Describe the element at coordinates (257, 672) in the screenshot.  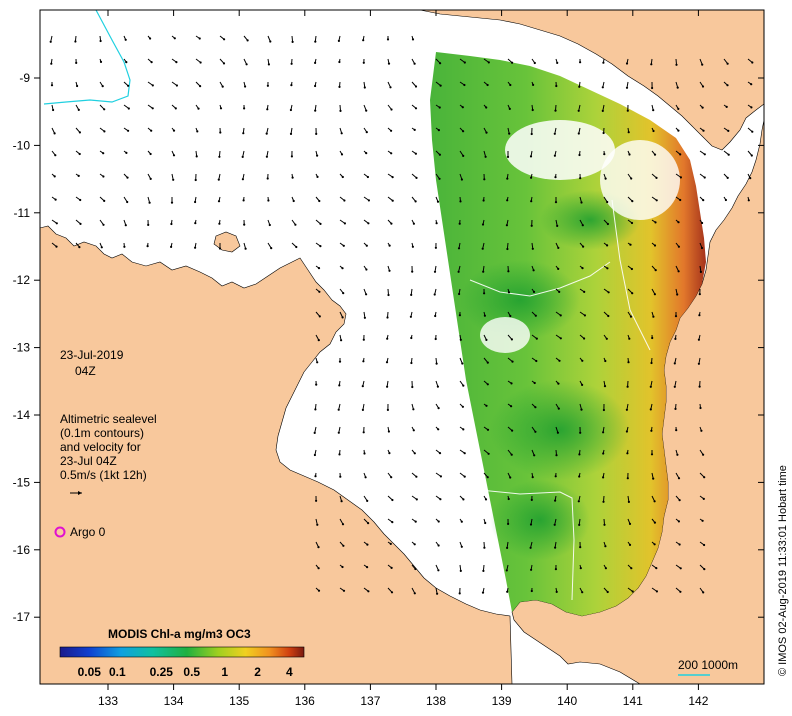
I see `colorbar-tick-label: 2` at that location.